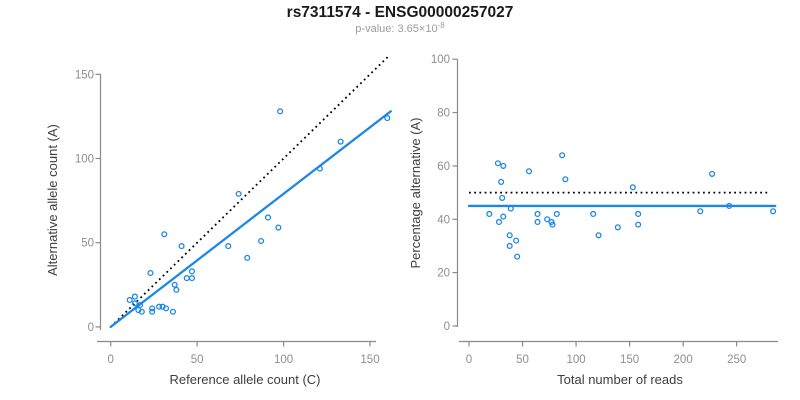 Image resolution: width=800 pixels, height=400 pixels. I want to click on y-tick-label: 80, so click(443, 114).